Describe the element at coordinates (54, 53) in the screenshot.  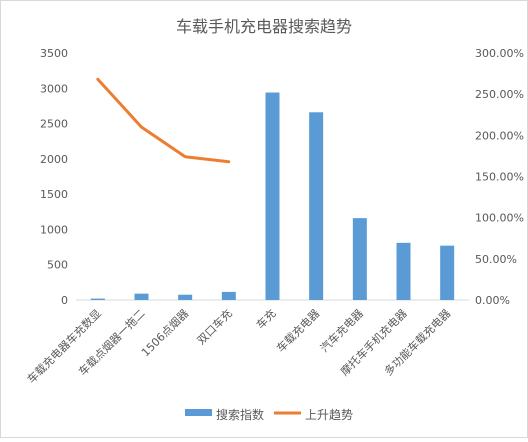
I see `left-tick-label: 3500` at that location.